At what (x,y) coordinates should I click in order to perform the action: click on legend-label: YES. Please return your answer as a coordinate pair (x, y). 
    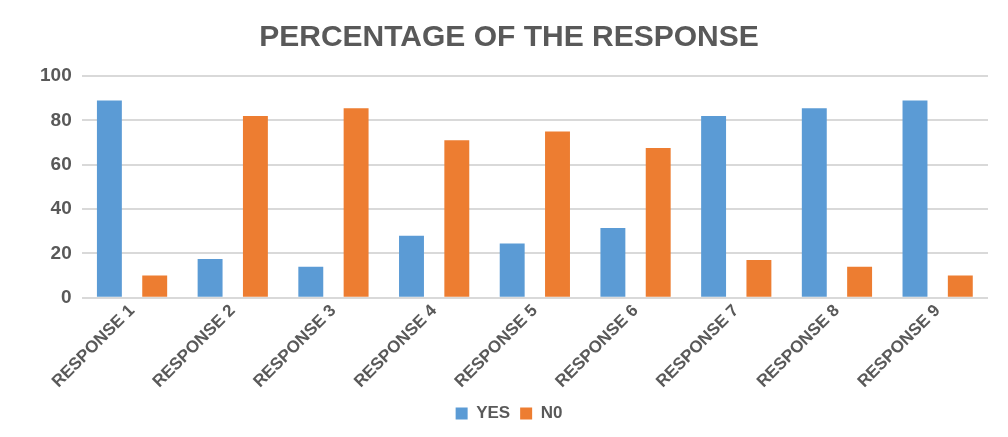
    Looking at the image, I should click on (493, 413).